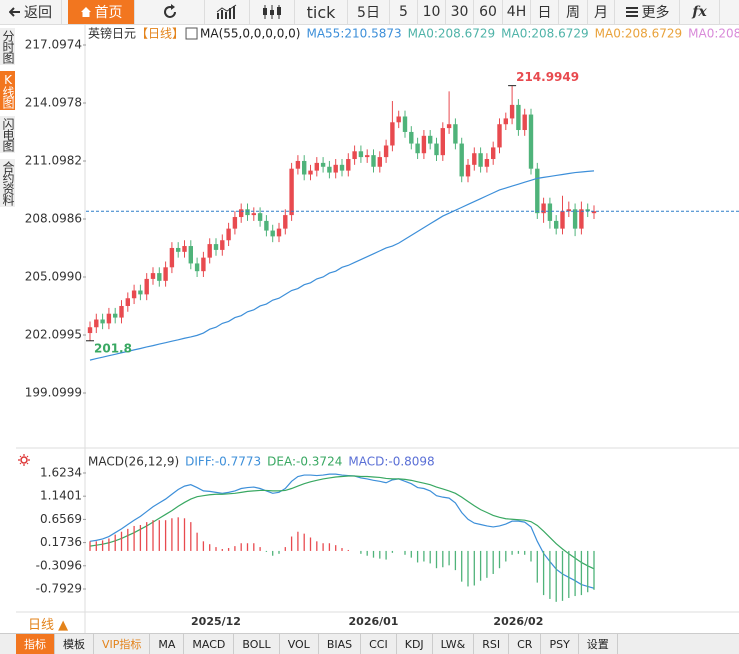  Describe the element at coordinates (7, 134) in the screenshot. I see `sidebar-flash: 闪电图` at that location.